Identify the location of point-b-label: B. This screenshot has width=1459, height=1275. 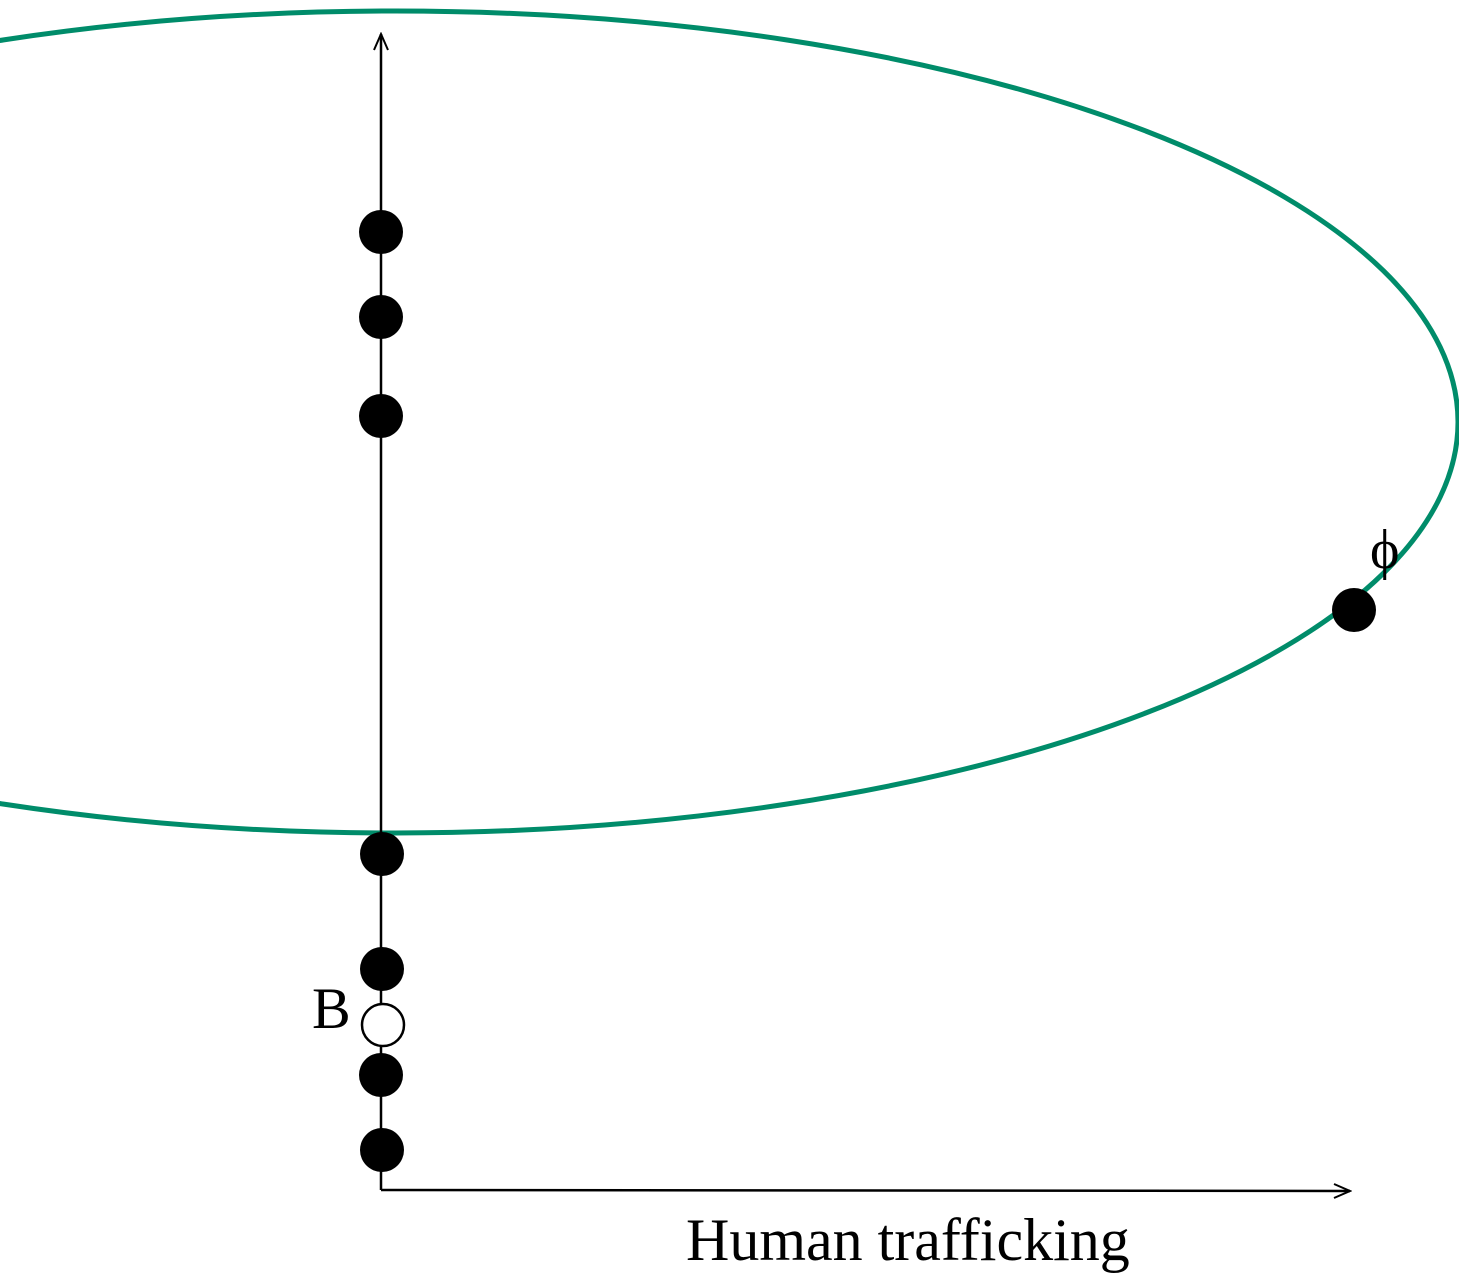
(331, 1008).